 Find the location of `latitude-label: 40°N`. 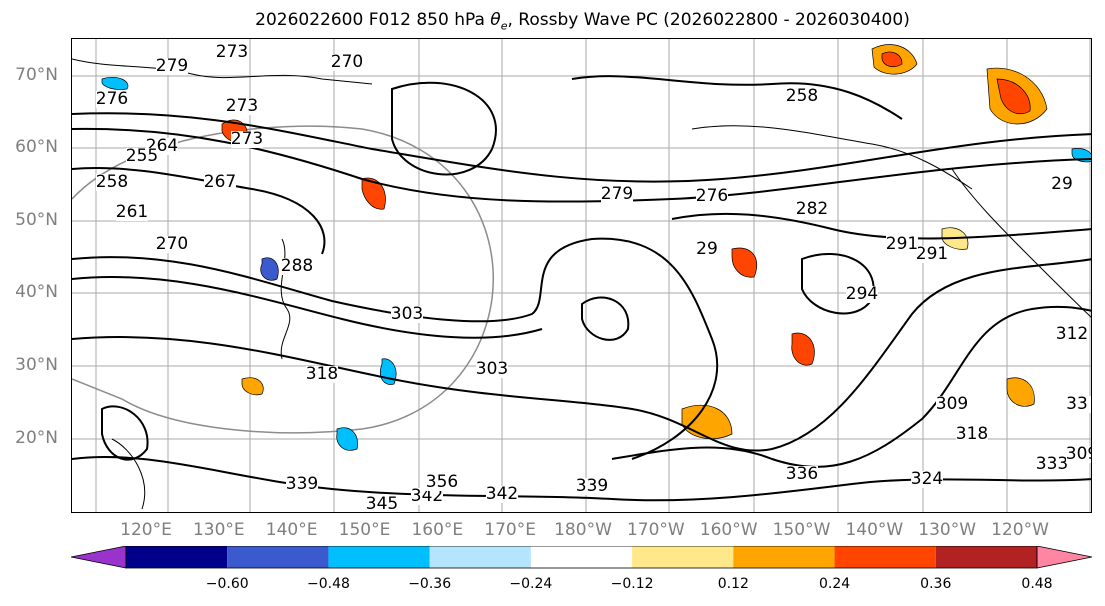

latitude-label: 40°N is located at coordinates (36, 292).